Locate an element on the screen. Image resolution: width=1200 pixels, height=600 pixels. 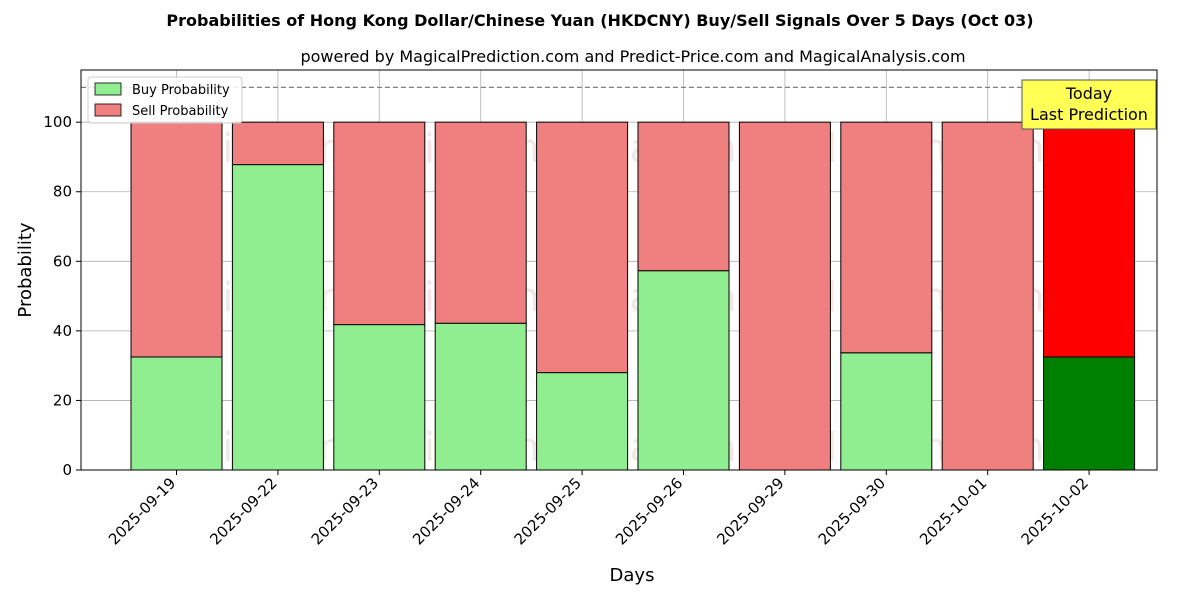
y-tick-label: 0 is located at coordinates (67, 470).